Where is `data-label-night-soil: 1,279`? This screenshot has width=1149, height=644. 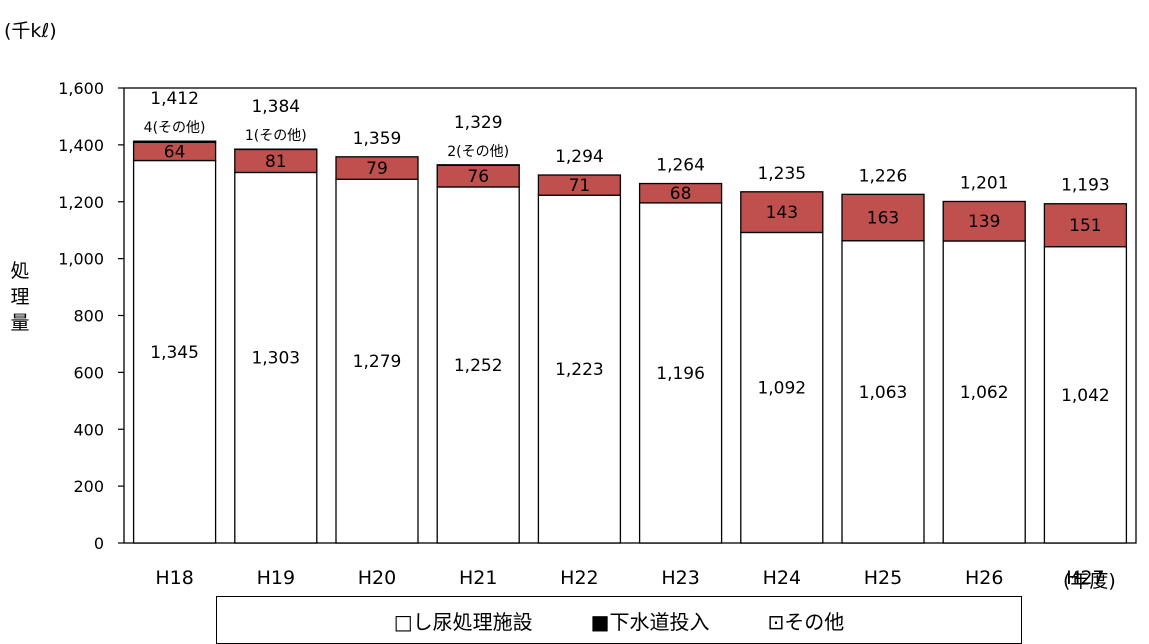 data-label-night-soil: 1,279 is located at coordinates (377, 362).